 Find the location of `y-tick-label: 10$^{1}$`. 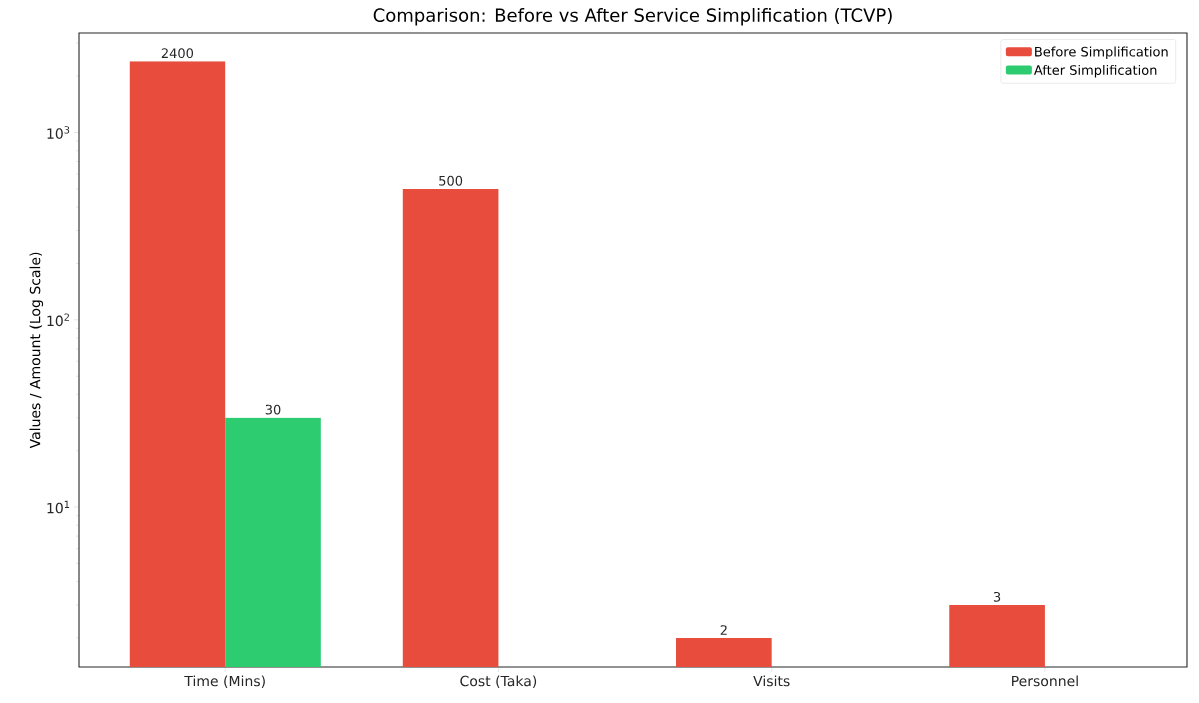

y-tick-label: 10$^{1}$ is located at coordinates (58, 507).